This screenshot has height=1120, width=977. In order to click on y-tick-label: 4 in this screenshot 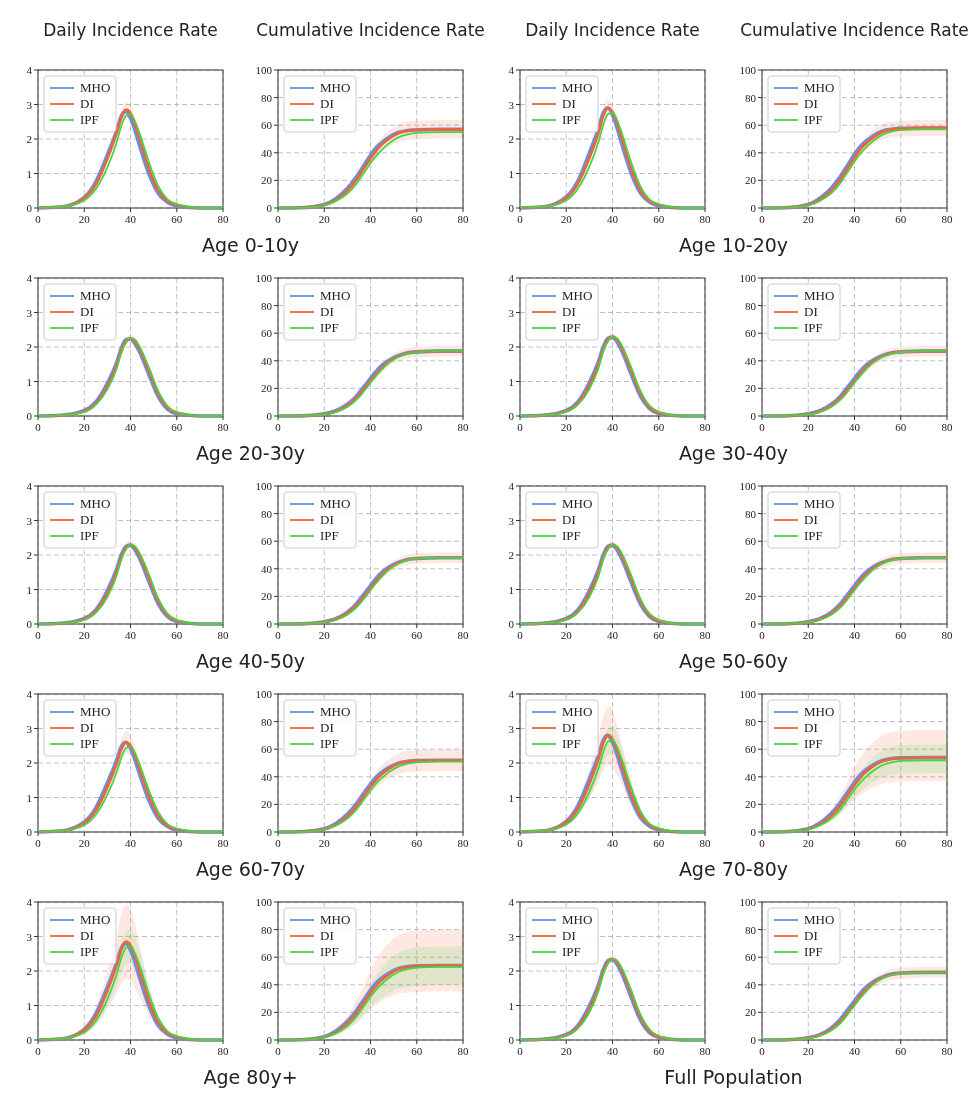, I will do `click(29, 486)`.